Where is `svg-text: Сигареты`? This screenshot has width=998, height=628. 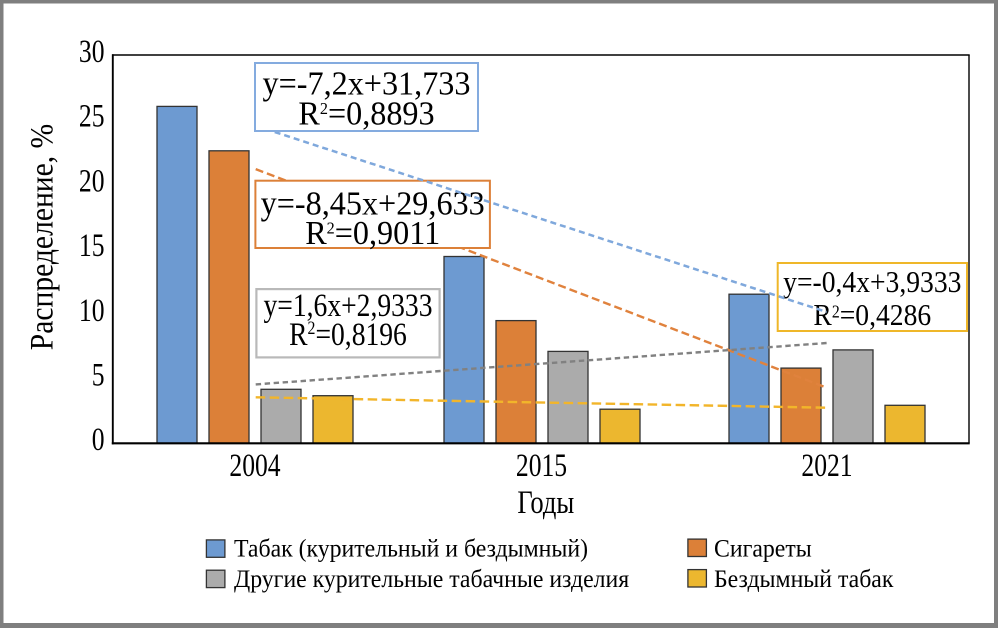
svg-text: Сигареты is located at coordinates (763, 549).